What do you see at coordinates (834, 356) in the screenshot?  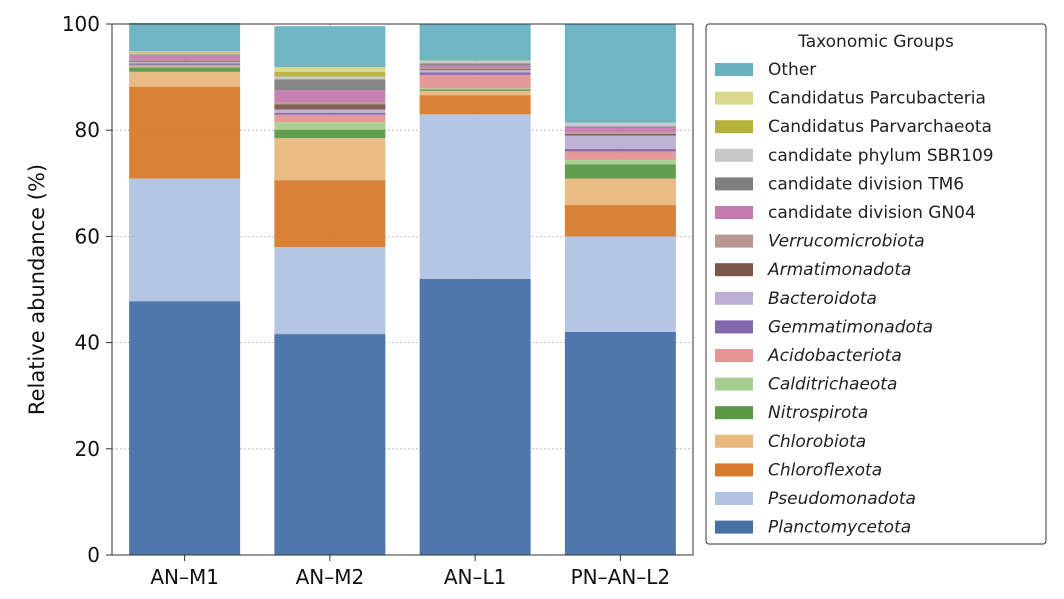 I see `legend-label: Acidobacteriota` at bounding box center [834, 356].